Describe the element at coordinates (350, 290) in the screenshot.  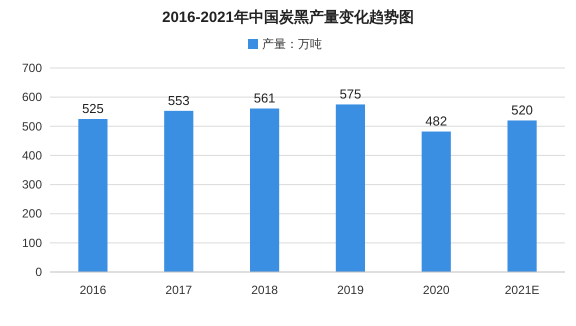
I see `x-tick-label: 2019` at that location.